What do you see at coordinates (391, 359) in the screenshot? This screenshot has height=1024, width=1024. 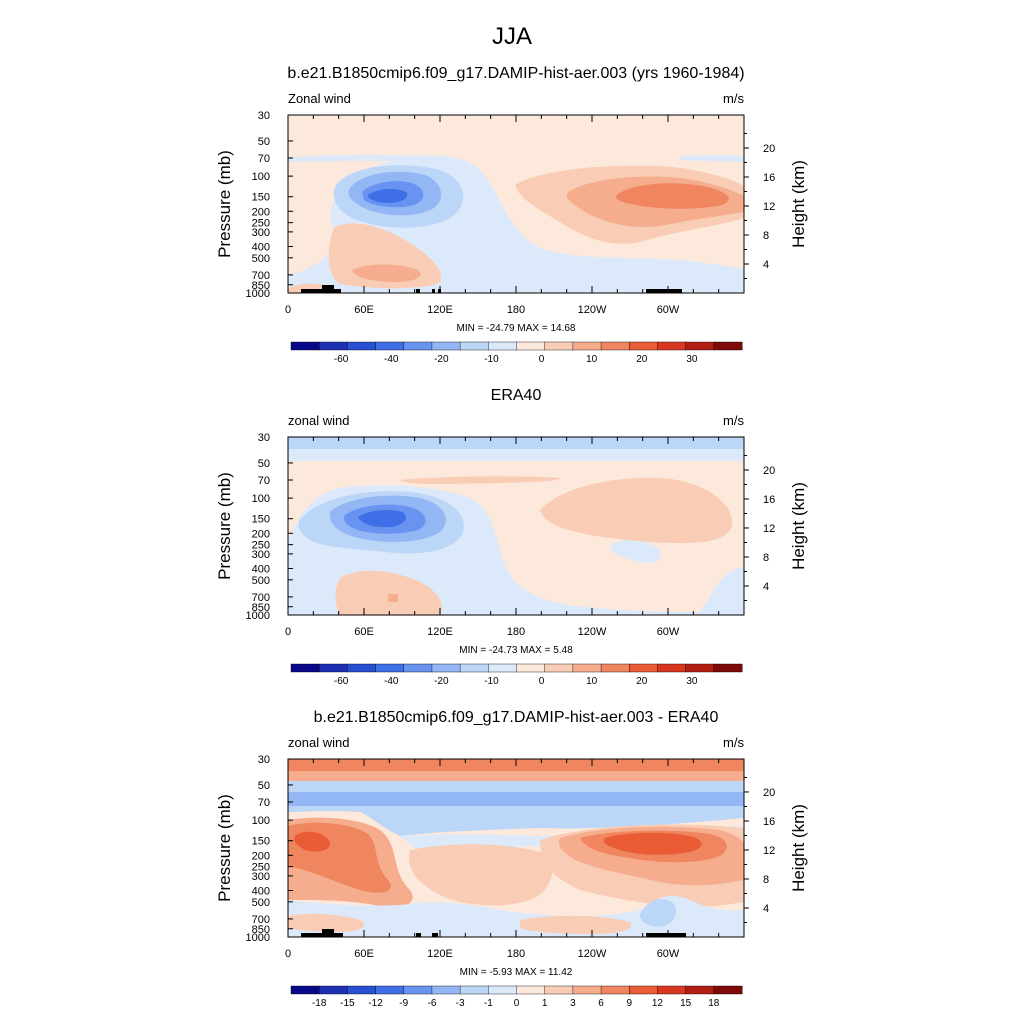 I see `colorbar-label: -40` at bounding box center [391, 359].